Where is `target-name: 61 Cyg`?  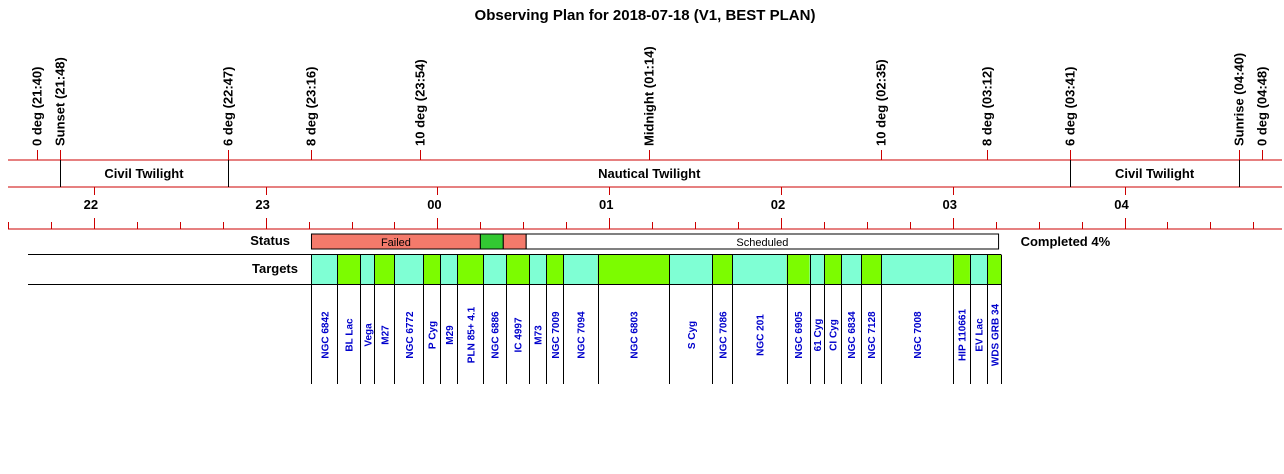 target-name: 61 Cyg is located at coordinates (818, 335).